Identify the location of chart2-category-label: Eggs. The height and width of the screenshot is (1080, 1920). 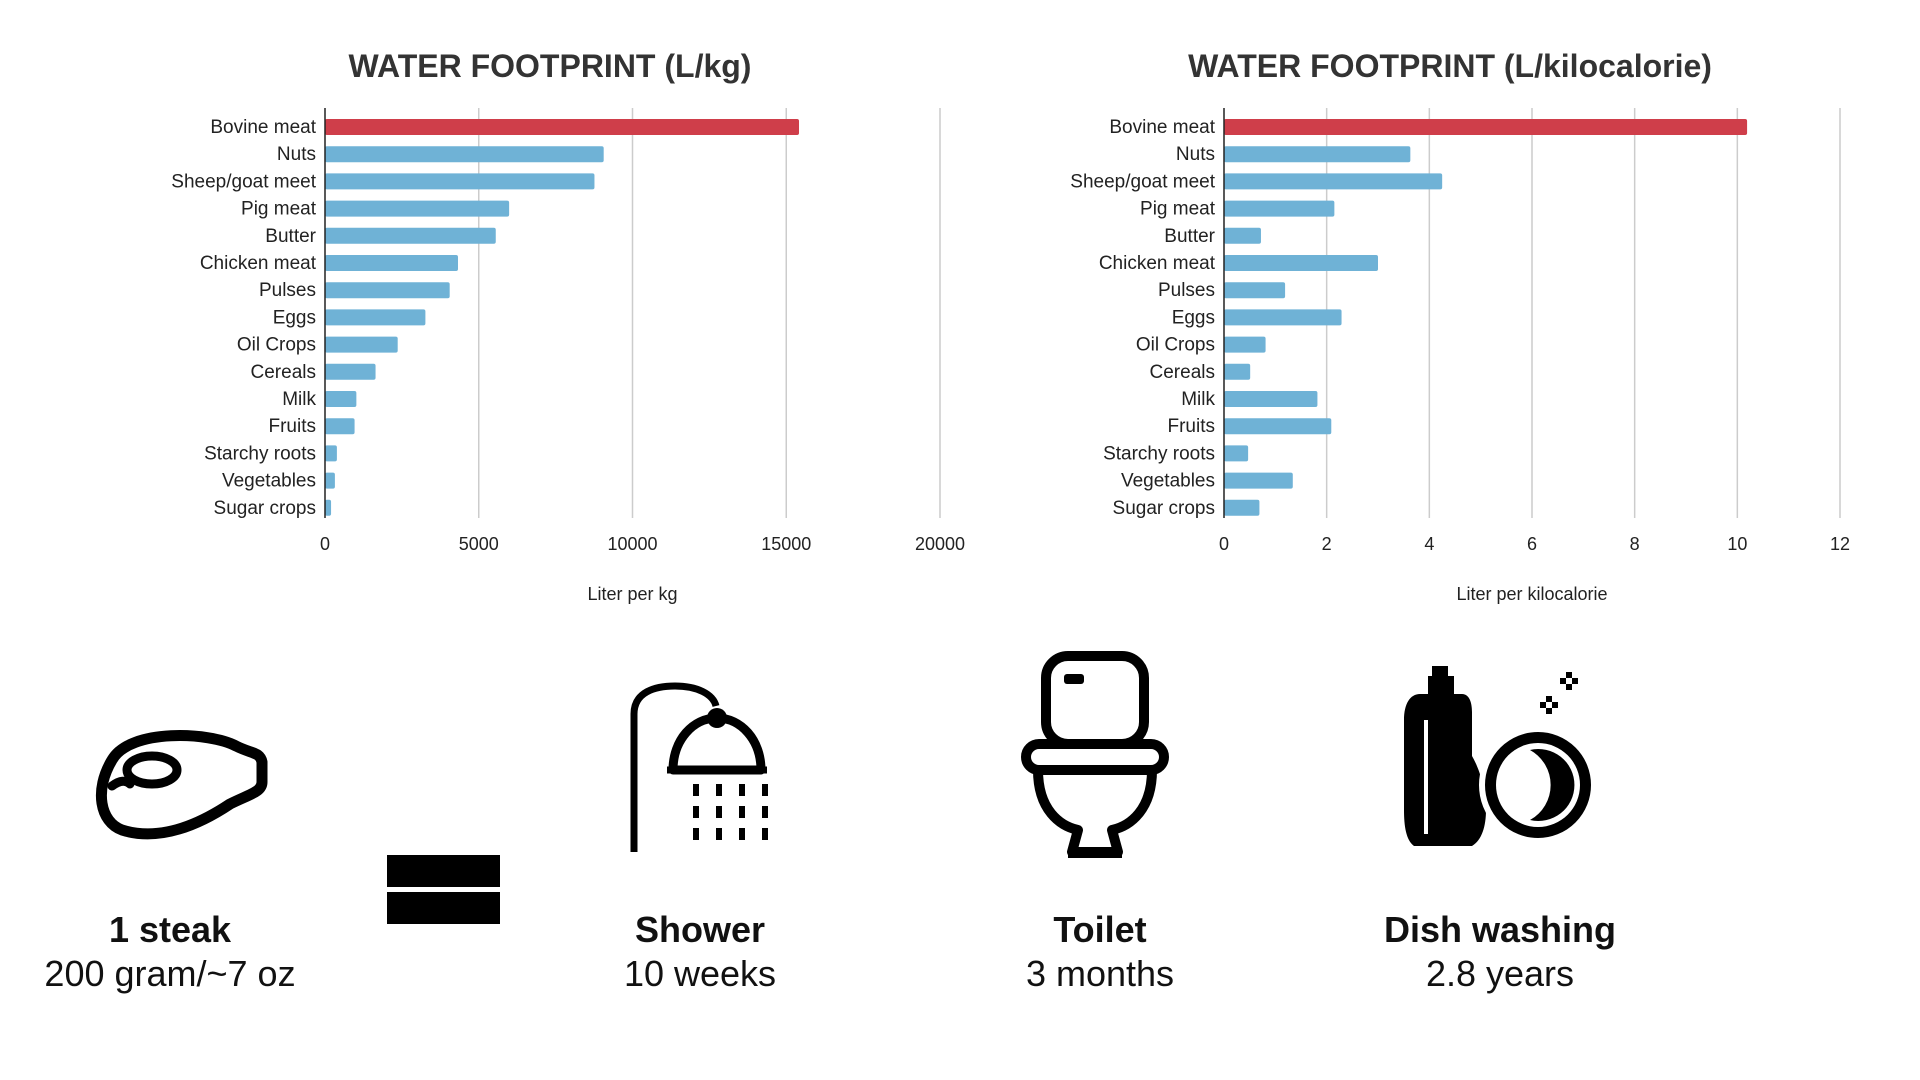
(1193, 317).